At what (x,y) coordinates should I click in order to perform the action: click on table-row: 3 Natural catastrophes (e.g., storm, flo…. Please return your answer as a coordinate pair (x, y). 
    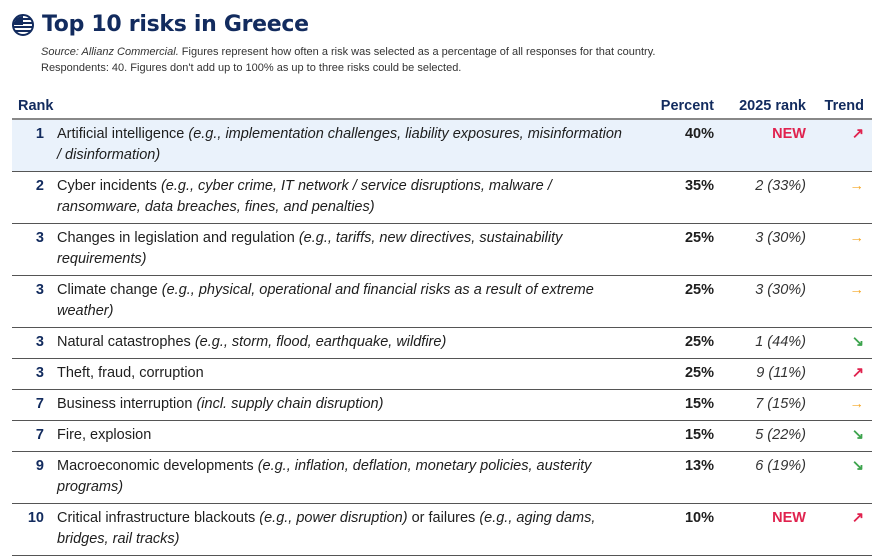
    Looking at the image, I should click on (442, 343).